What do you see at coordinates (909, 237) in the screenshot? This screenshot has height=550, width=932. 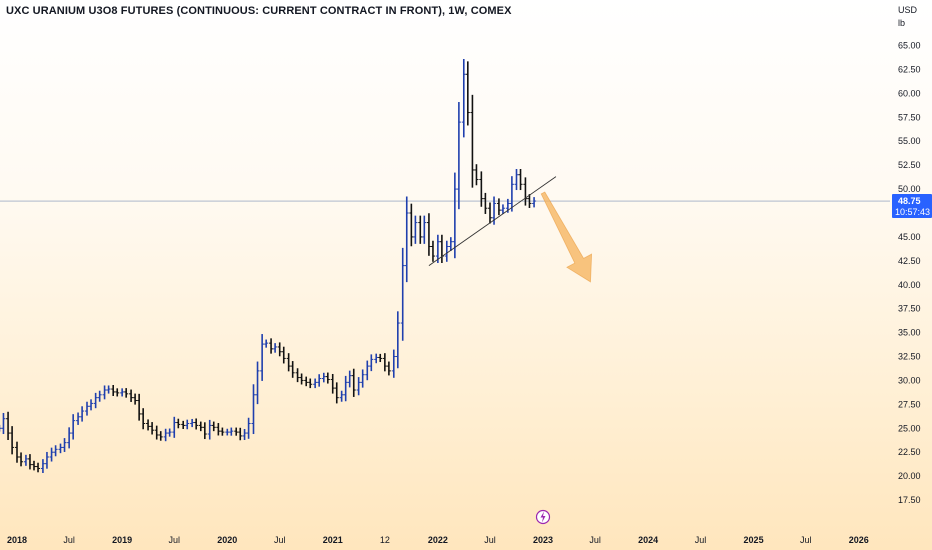 I see `y-tick-label: 45.00` at bounding box center [909, 237].